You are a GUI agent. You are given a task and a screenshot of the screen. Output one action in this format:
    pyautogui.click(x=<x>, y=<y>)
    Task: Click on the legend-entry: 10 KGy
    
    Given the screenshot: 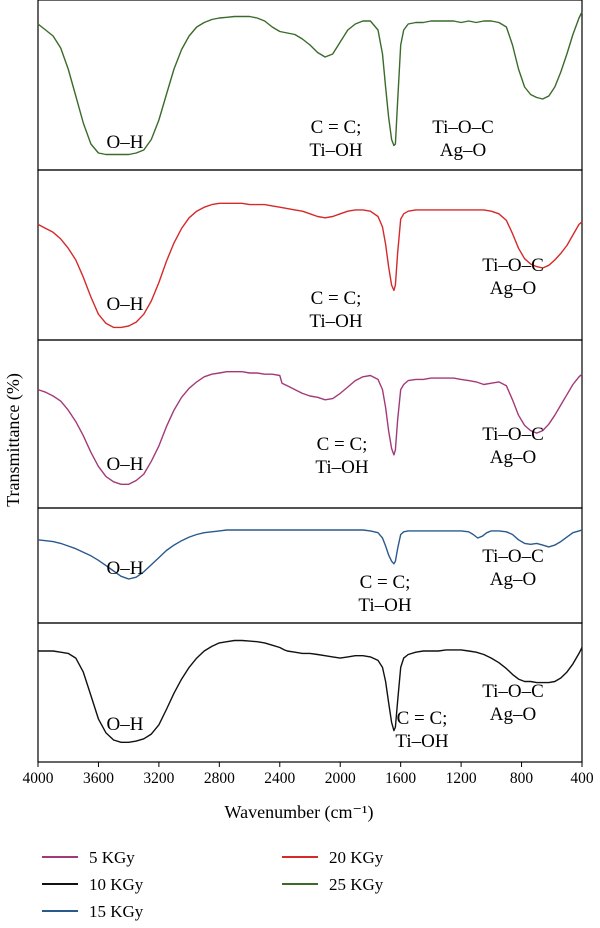 What is the action you would take?
    pyautogui.click(x=93, y=884)
    